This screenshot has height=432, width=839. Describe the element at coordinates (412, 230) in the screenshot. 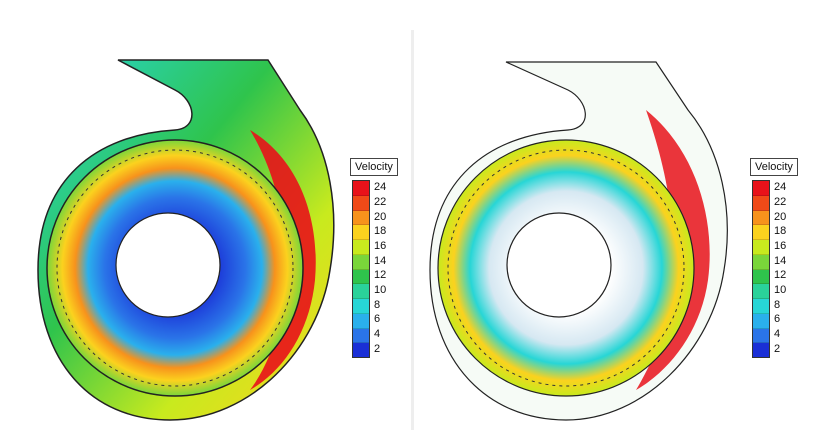

I see `panel-divider` at that location.